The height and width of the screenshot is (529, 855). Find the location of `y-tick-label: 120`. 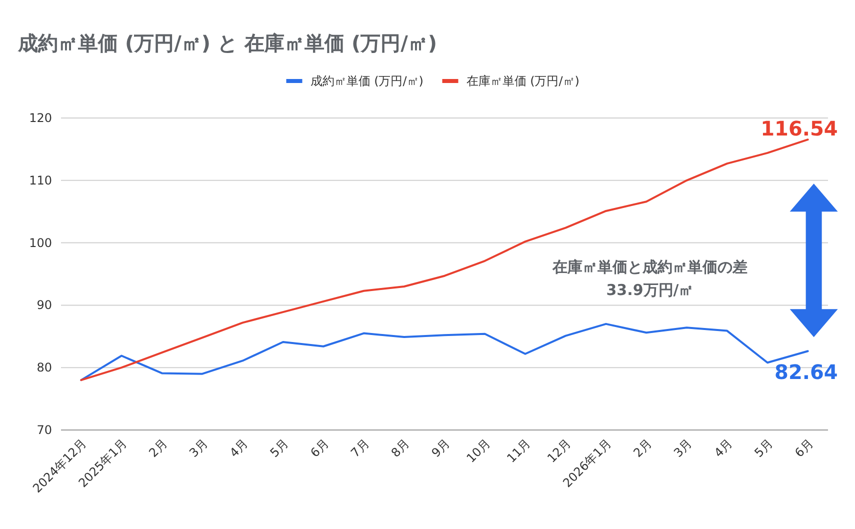

y-tick-label: 120 is located at coordinates (40, 118).